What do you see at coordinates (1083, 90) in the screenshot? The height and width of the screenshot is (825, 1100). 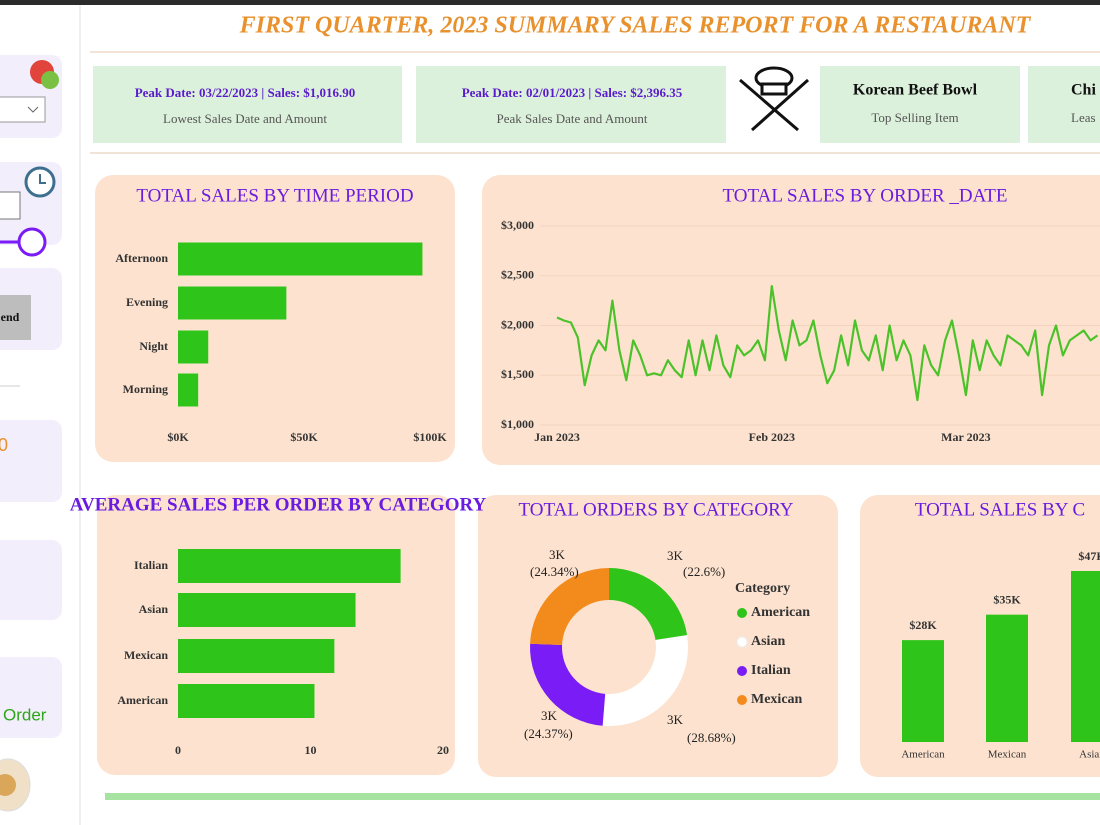 I see `kpi-headline: Chi` at bounding box center [1083, 90].